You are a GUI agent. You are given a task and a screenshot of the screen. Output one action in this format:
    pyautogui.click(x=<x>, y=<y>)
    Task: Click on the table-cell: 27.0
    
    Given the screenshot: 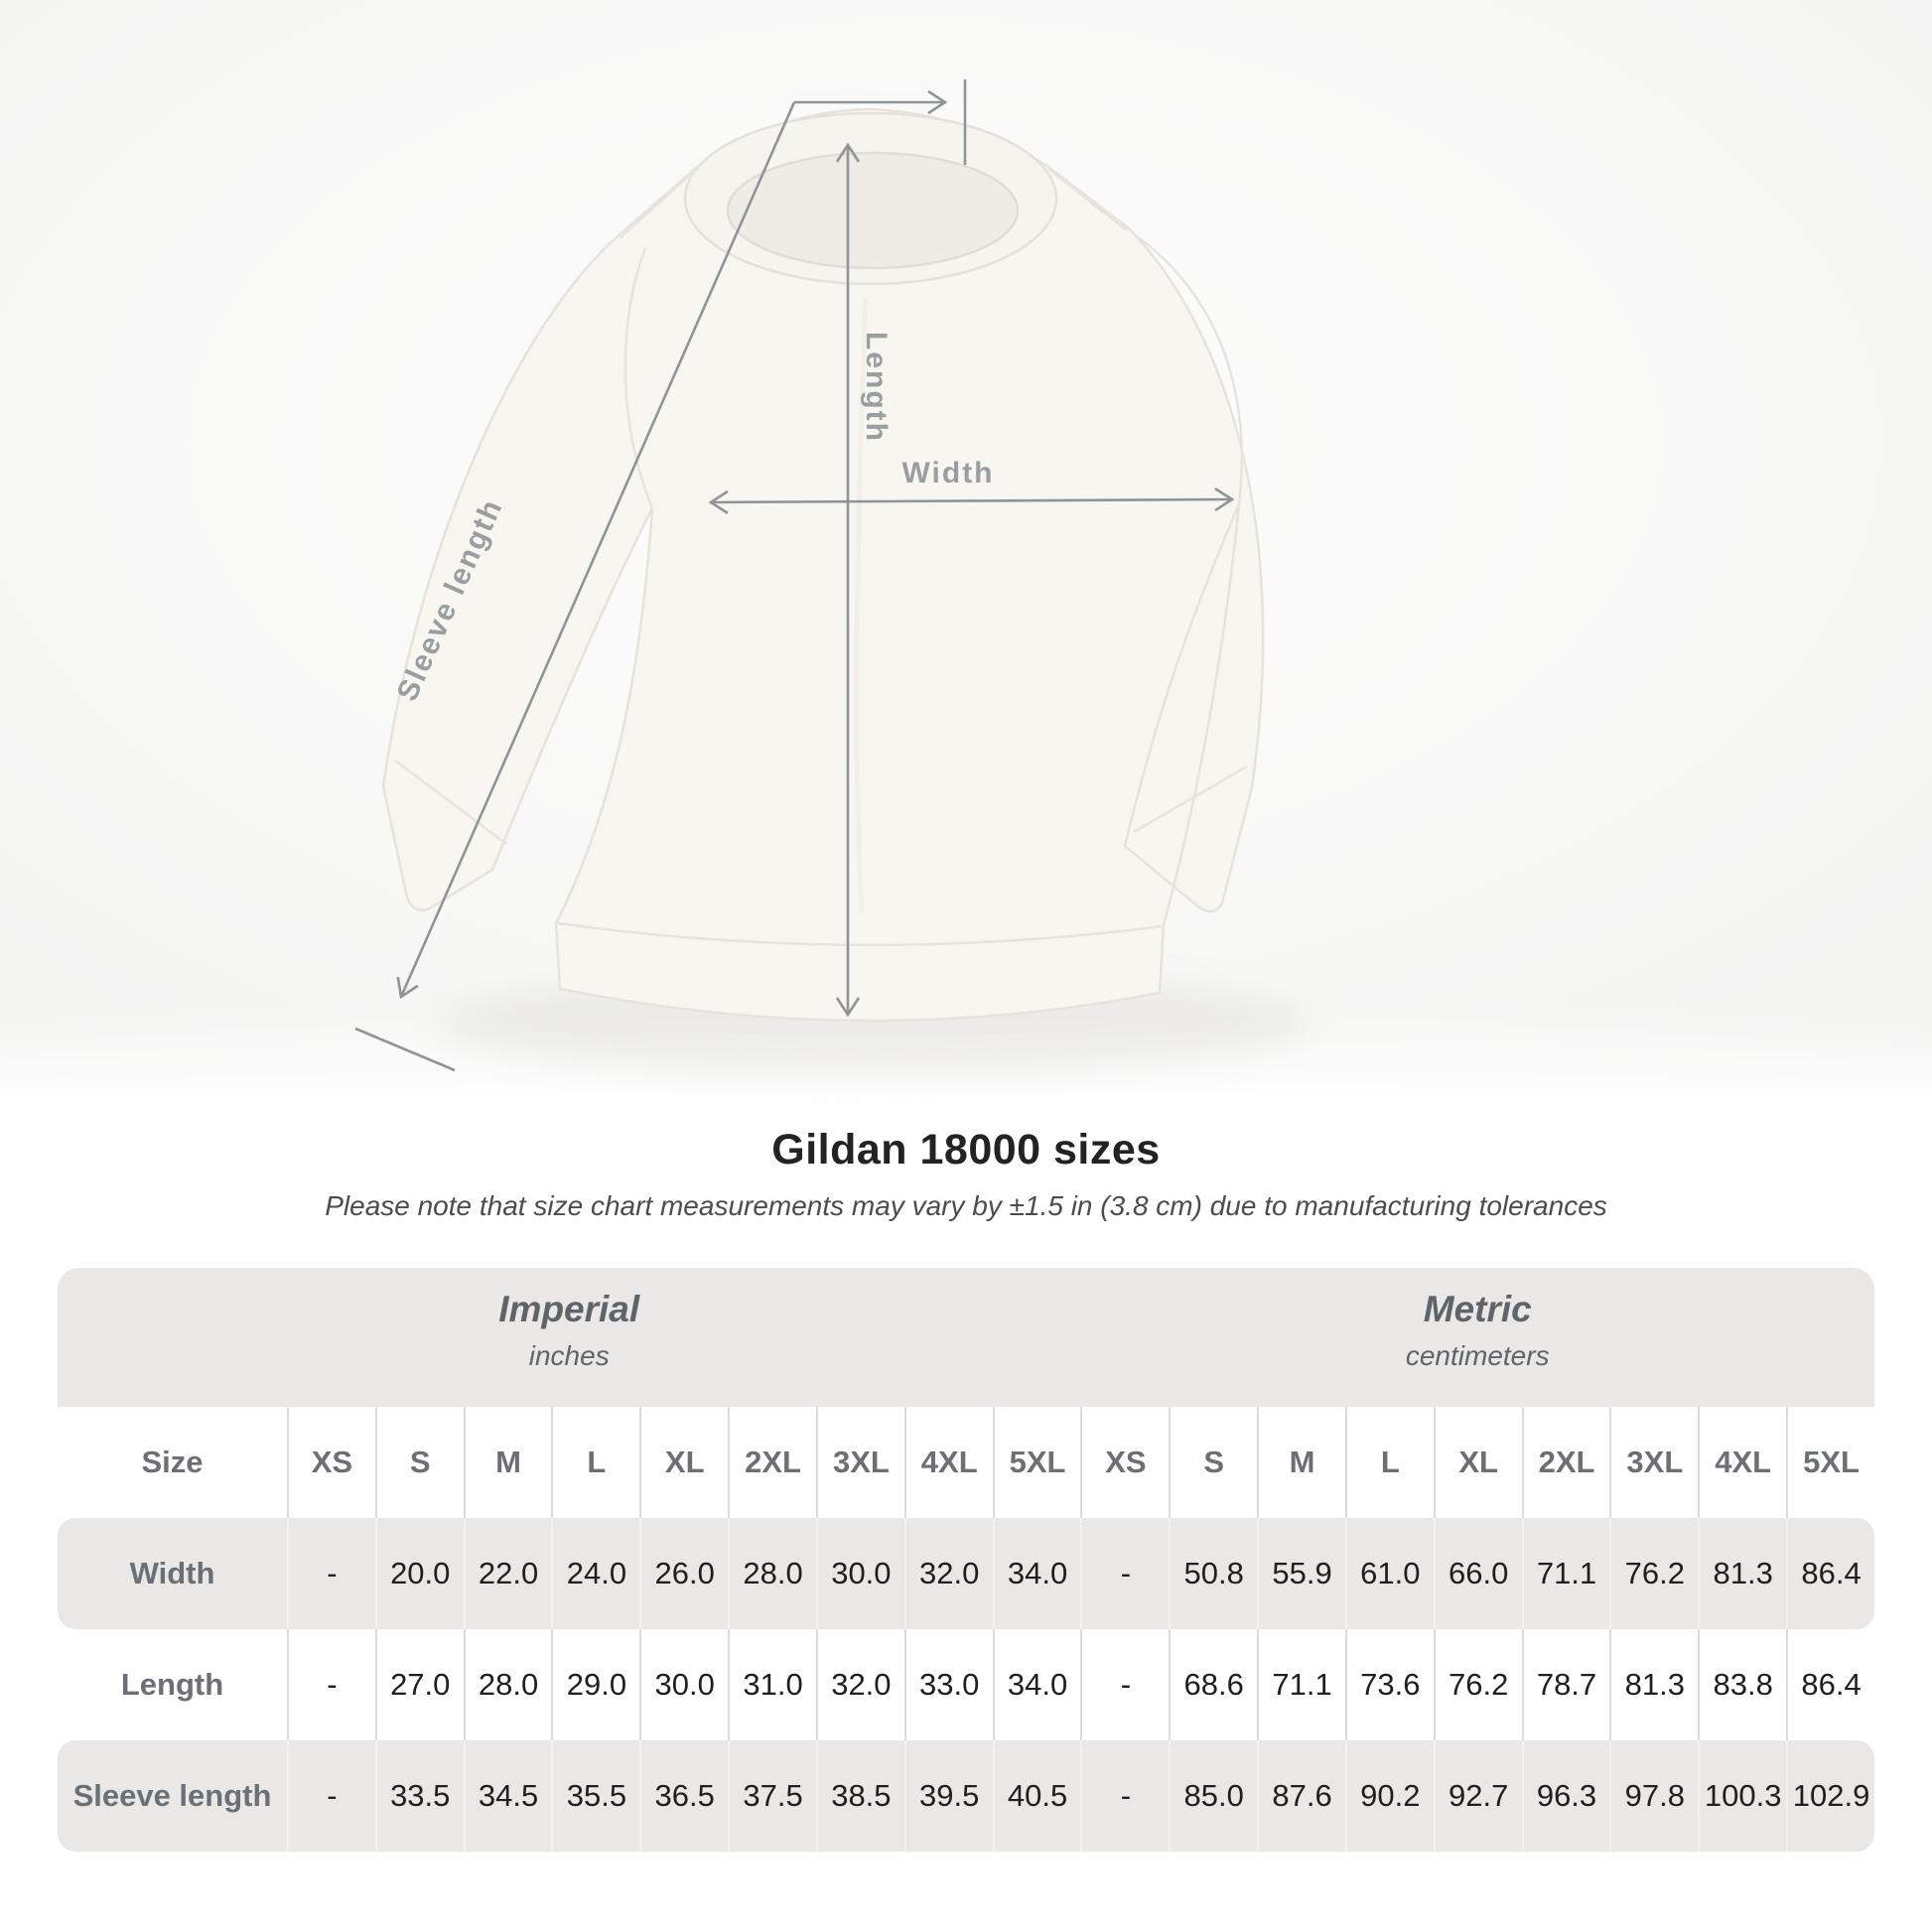 What is the action you would take?
    pyautogui.click(x=419, y=1685)
    